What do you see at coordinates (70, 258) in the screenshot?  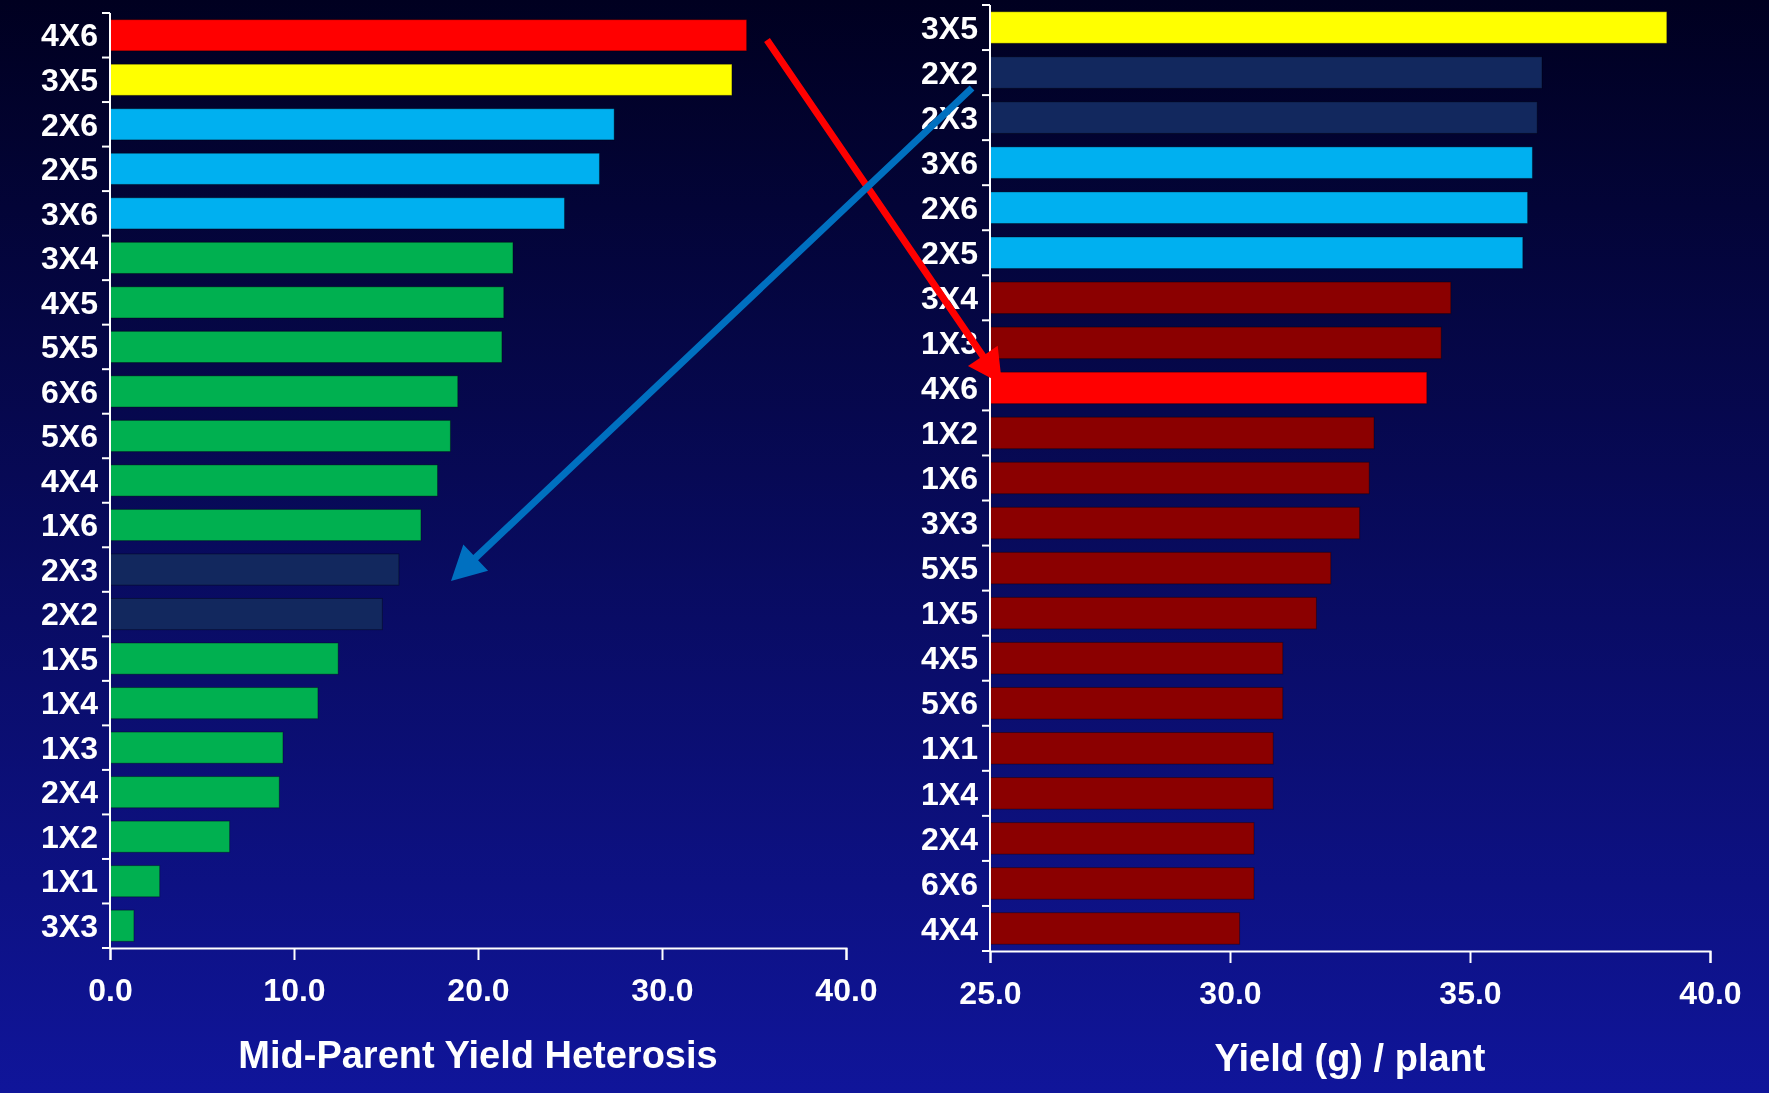 I see `y-tick-label: 3X4` at bounding box center [70, 258].